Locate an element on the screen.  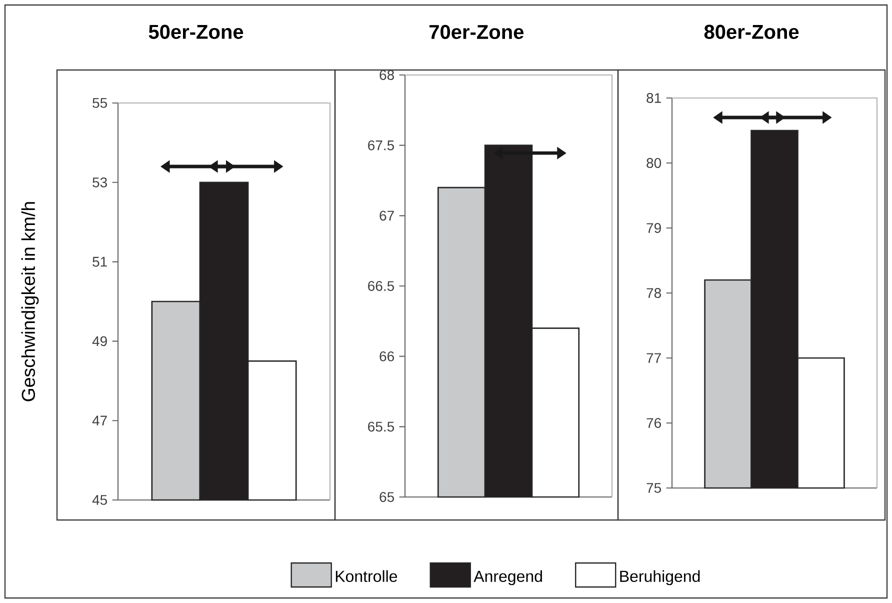
y-tick-label: 67.5 is located at coordinates (381, 145).